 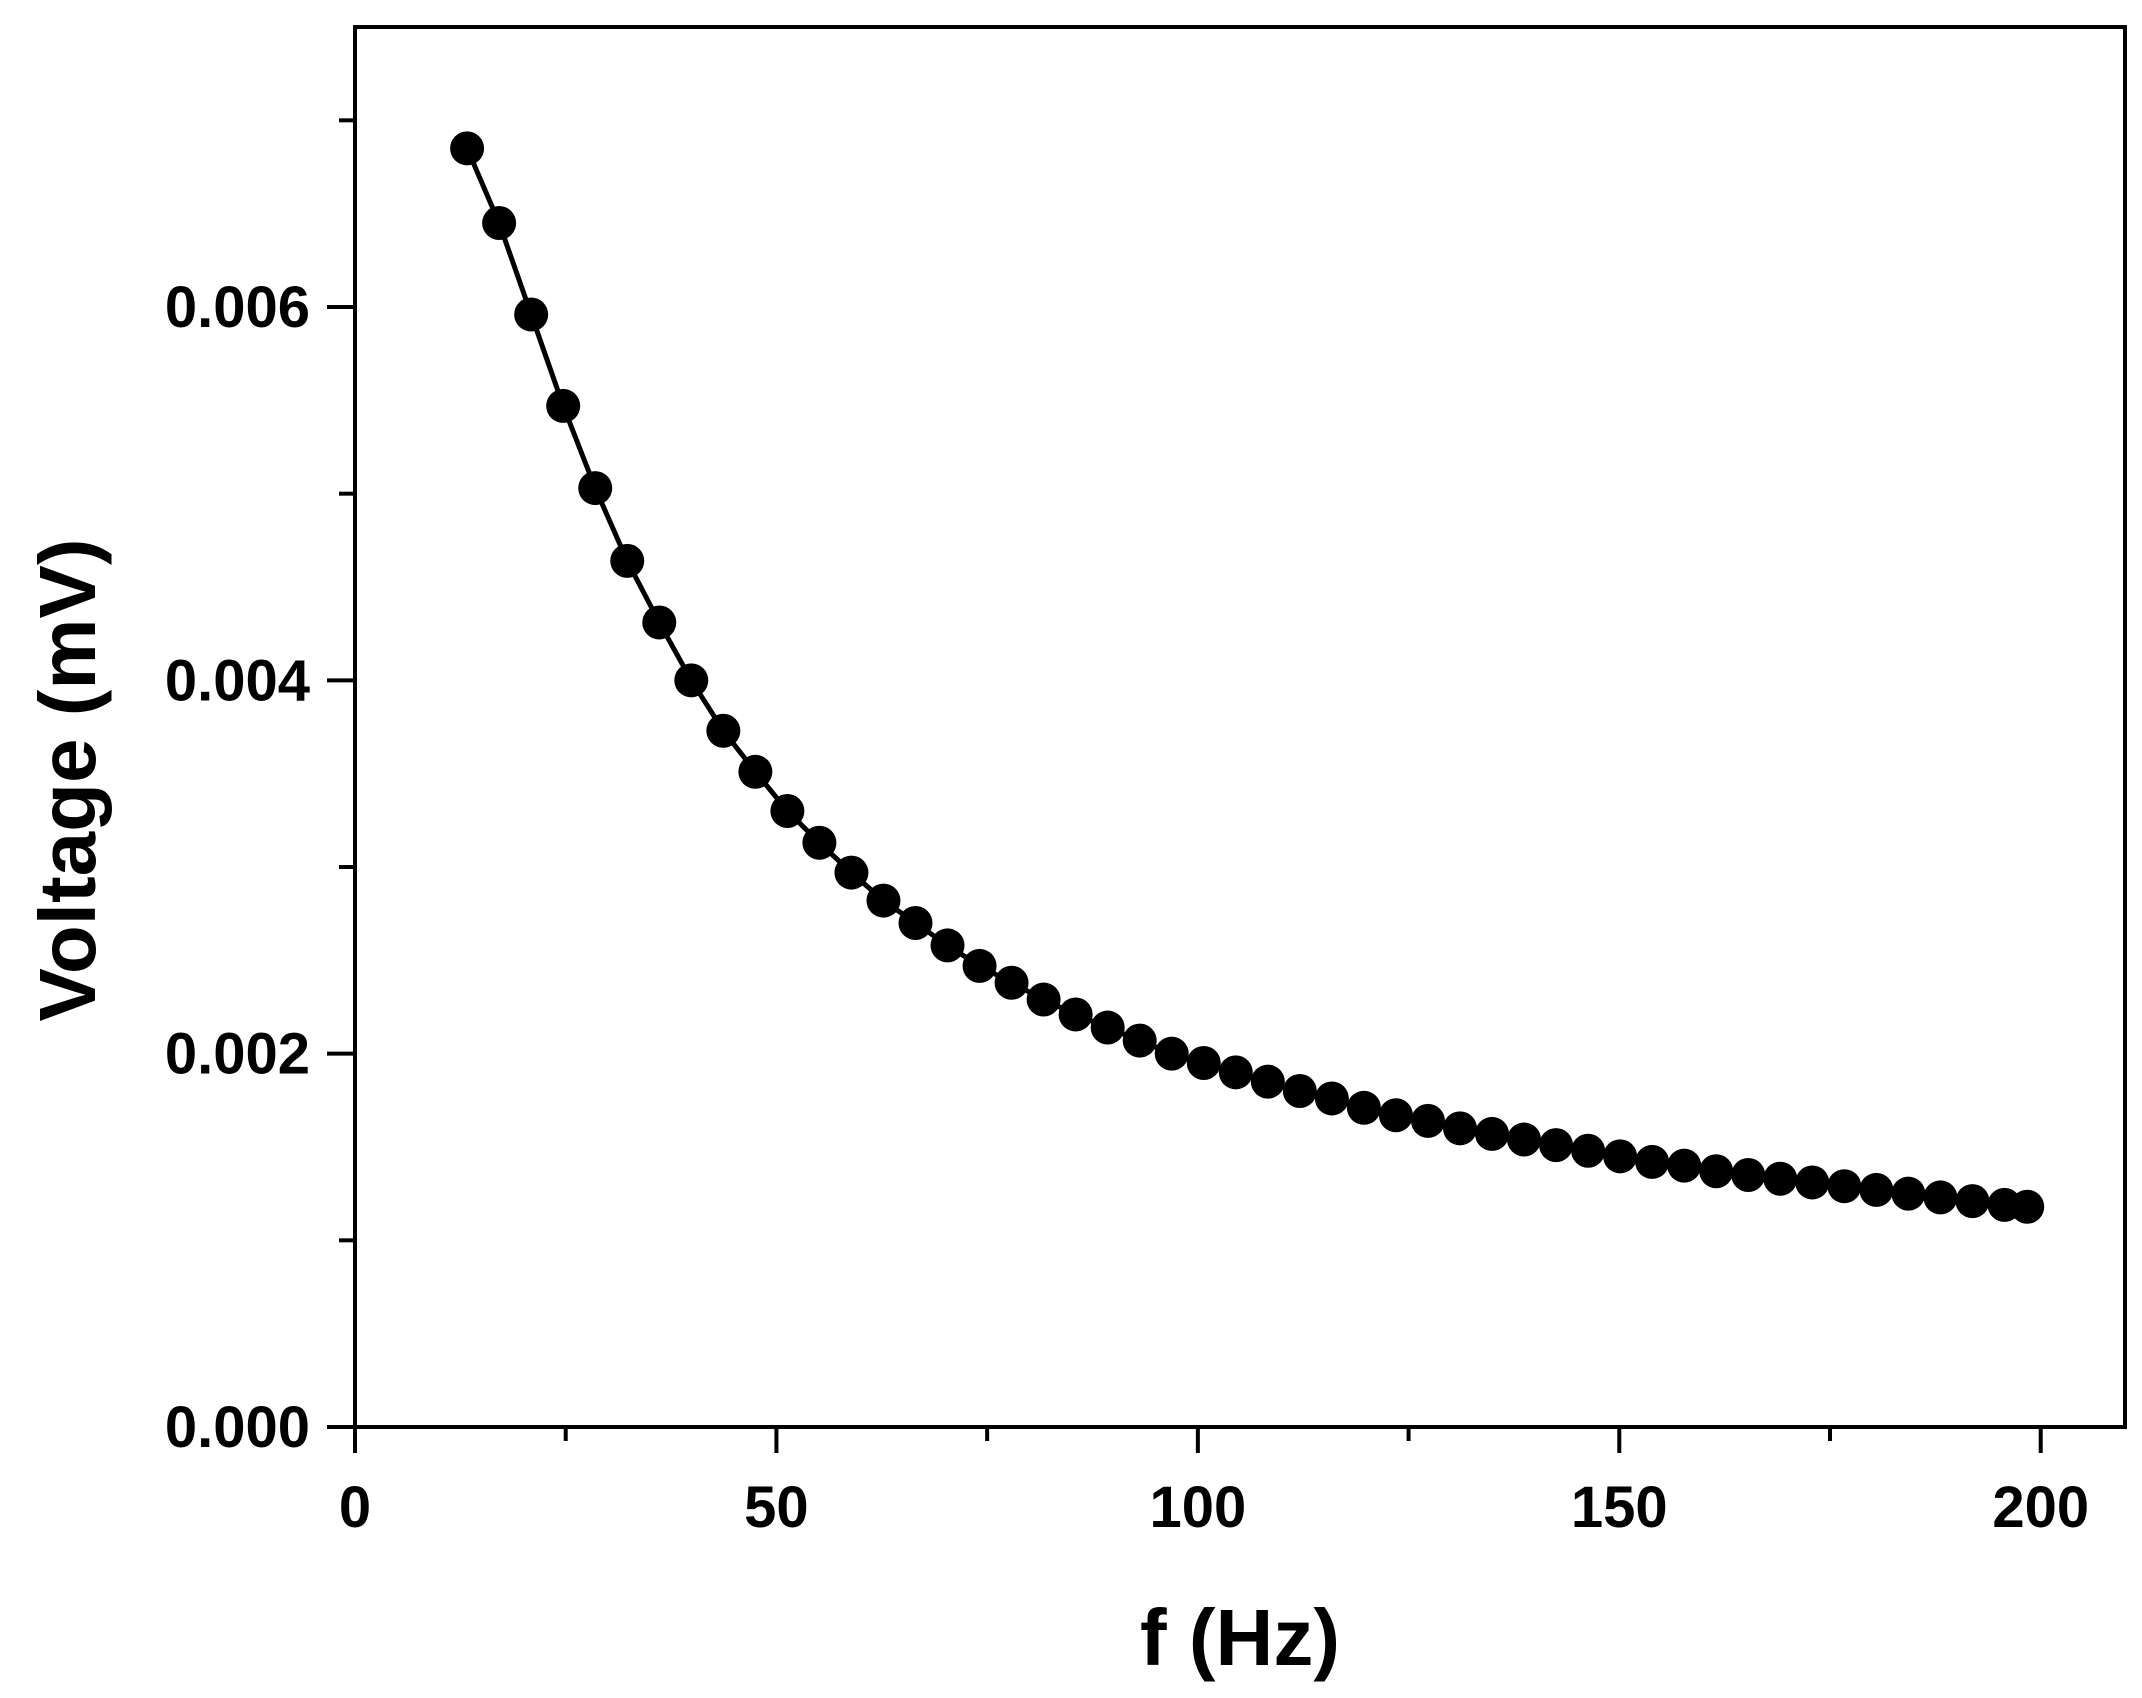 I want to click on y-tick-label: 0.002, so click(x=237, y=1054).